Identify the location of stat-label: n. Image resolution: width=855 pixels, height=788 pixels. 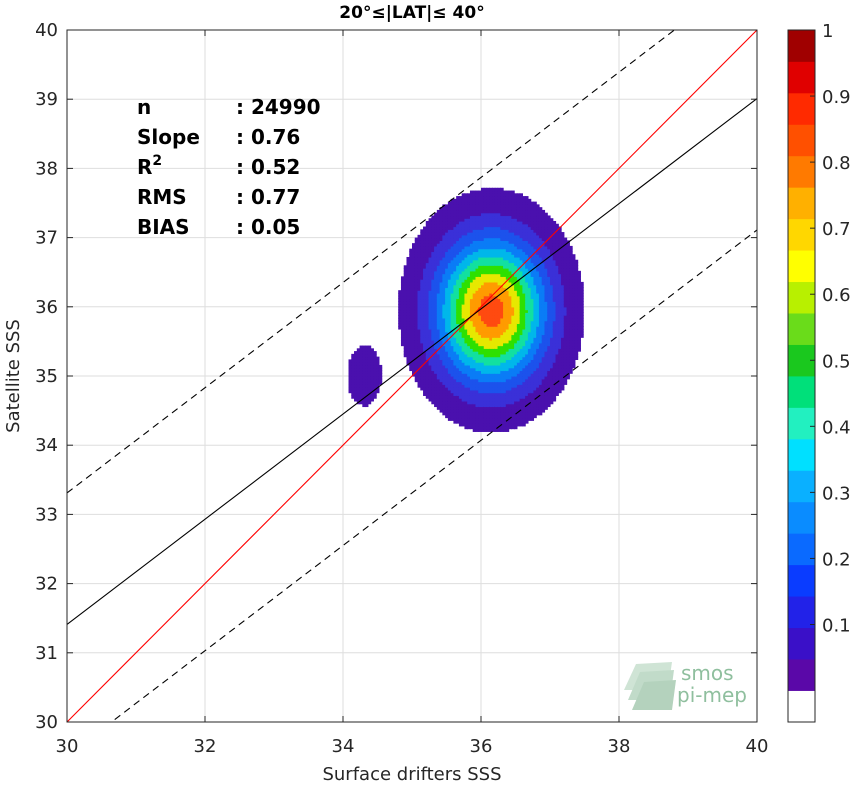
(144, 107).